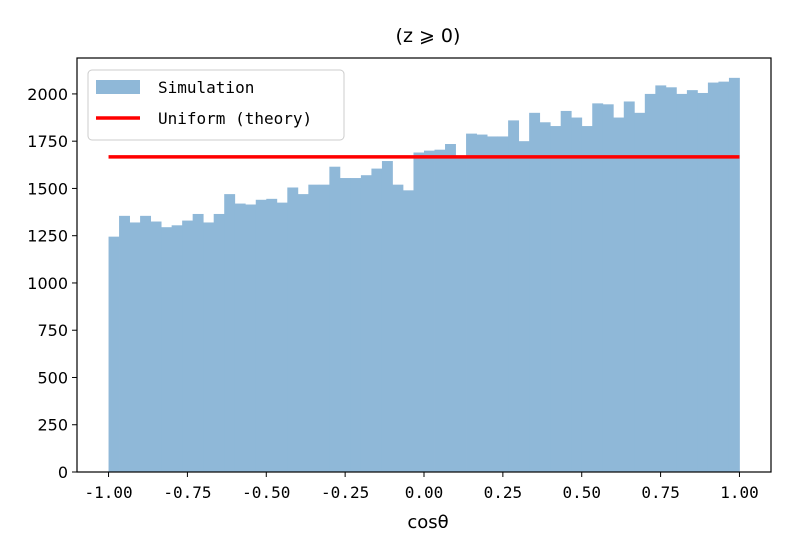 The height and width of the screenshot is (555, 793). I want to click on y-tick-label: 1750, so click(47, 141).